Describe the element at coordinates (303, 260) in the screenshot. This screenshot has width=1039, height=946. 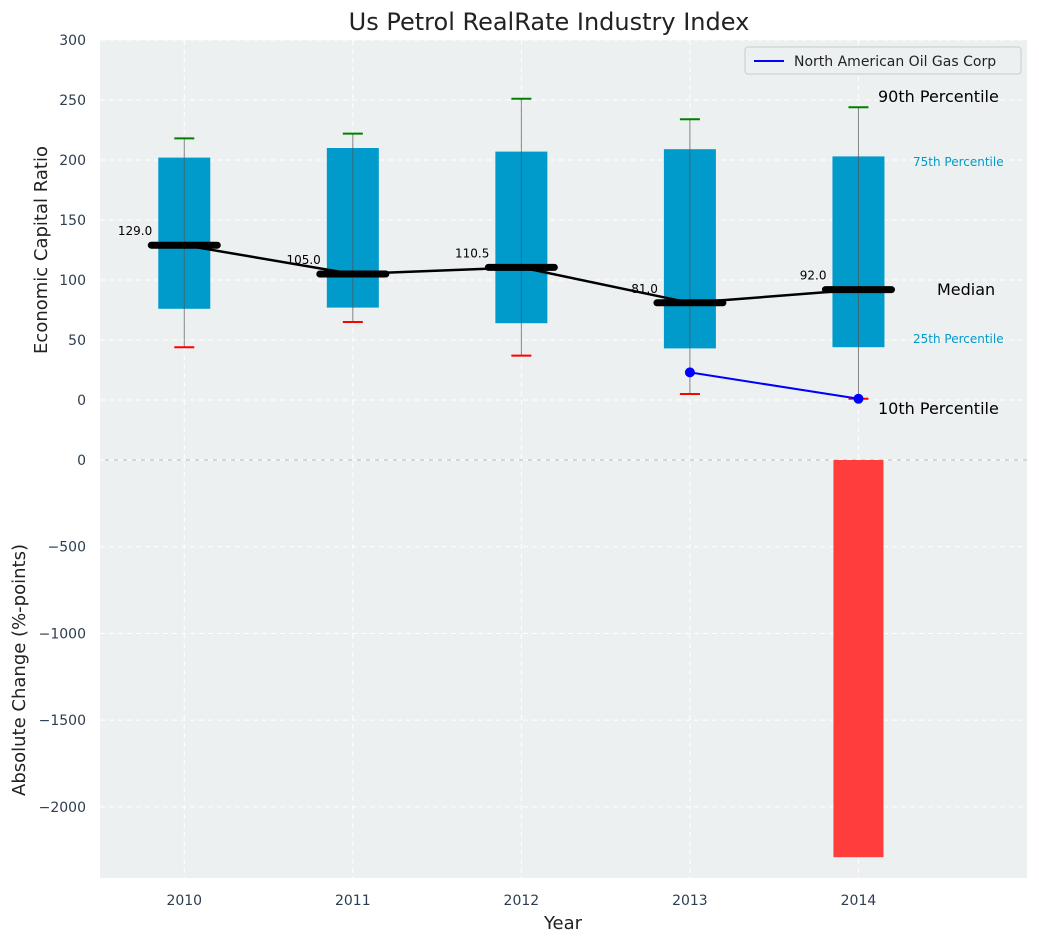
I see `median-value-label: 105.0` at that location.